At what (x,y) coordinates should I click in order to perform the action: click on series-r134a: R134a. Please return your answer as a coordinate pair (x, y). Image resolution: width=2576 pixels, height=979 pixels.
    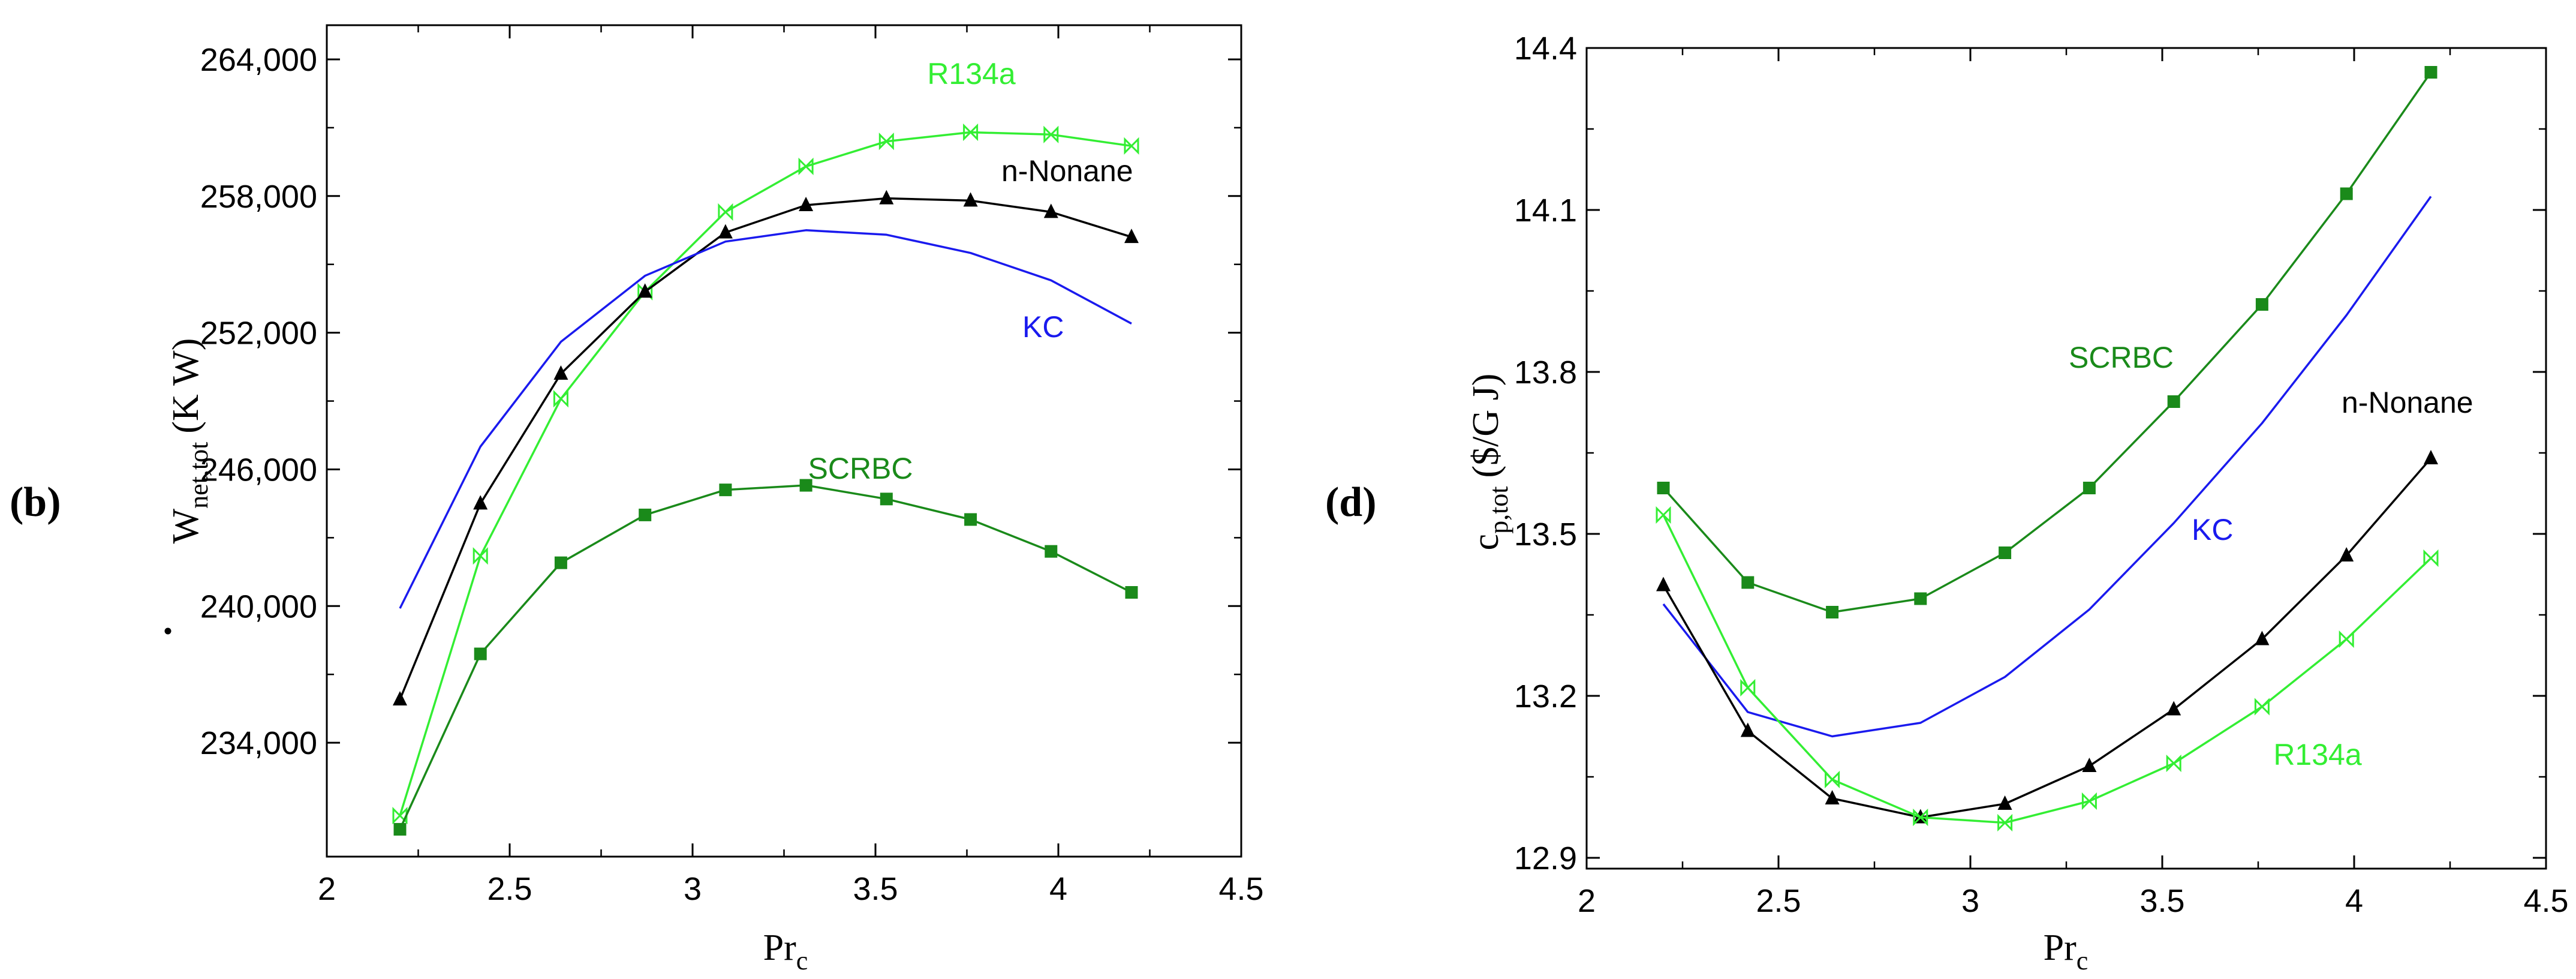
    Looking at the image, I should click on (2048, 669).